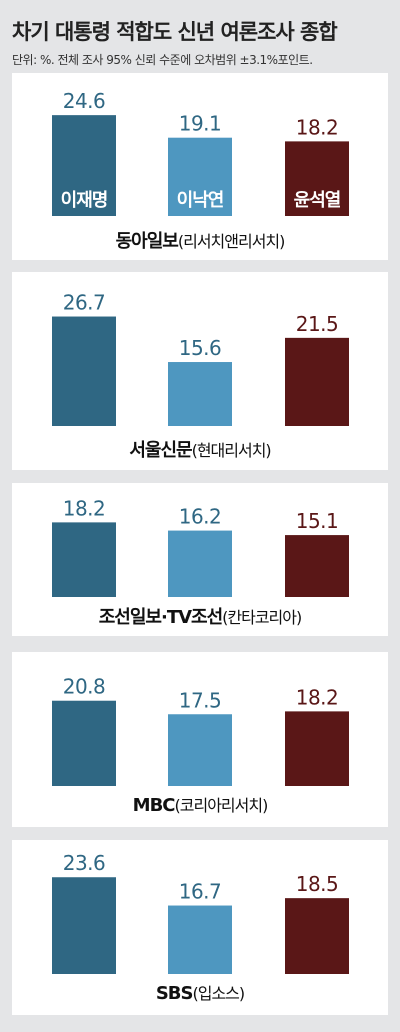 The width and height of the screenshot is (400, 1032). Describe the element at coordinates (84, 303) in the screenshot. I see `value-label: 26.7` at that location.